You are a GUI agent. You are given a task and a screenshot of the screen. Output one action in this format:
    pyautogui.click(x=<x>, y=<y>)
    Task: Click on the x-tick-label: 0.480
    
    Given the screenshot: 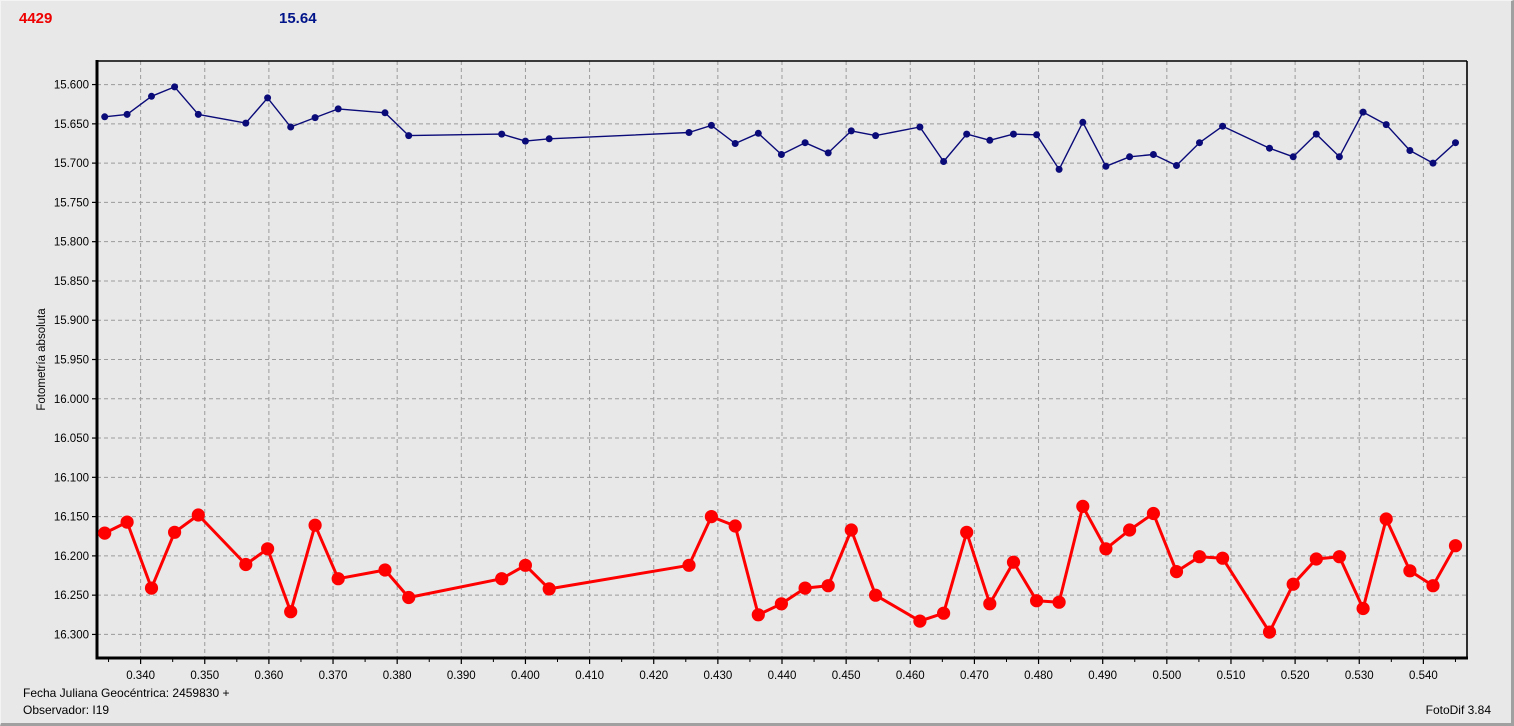 What is the action you would take?
    pyautogui.click(x=1038, y=676)
    